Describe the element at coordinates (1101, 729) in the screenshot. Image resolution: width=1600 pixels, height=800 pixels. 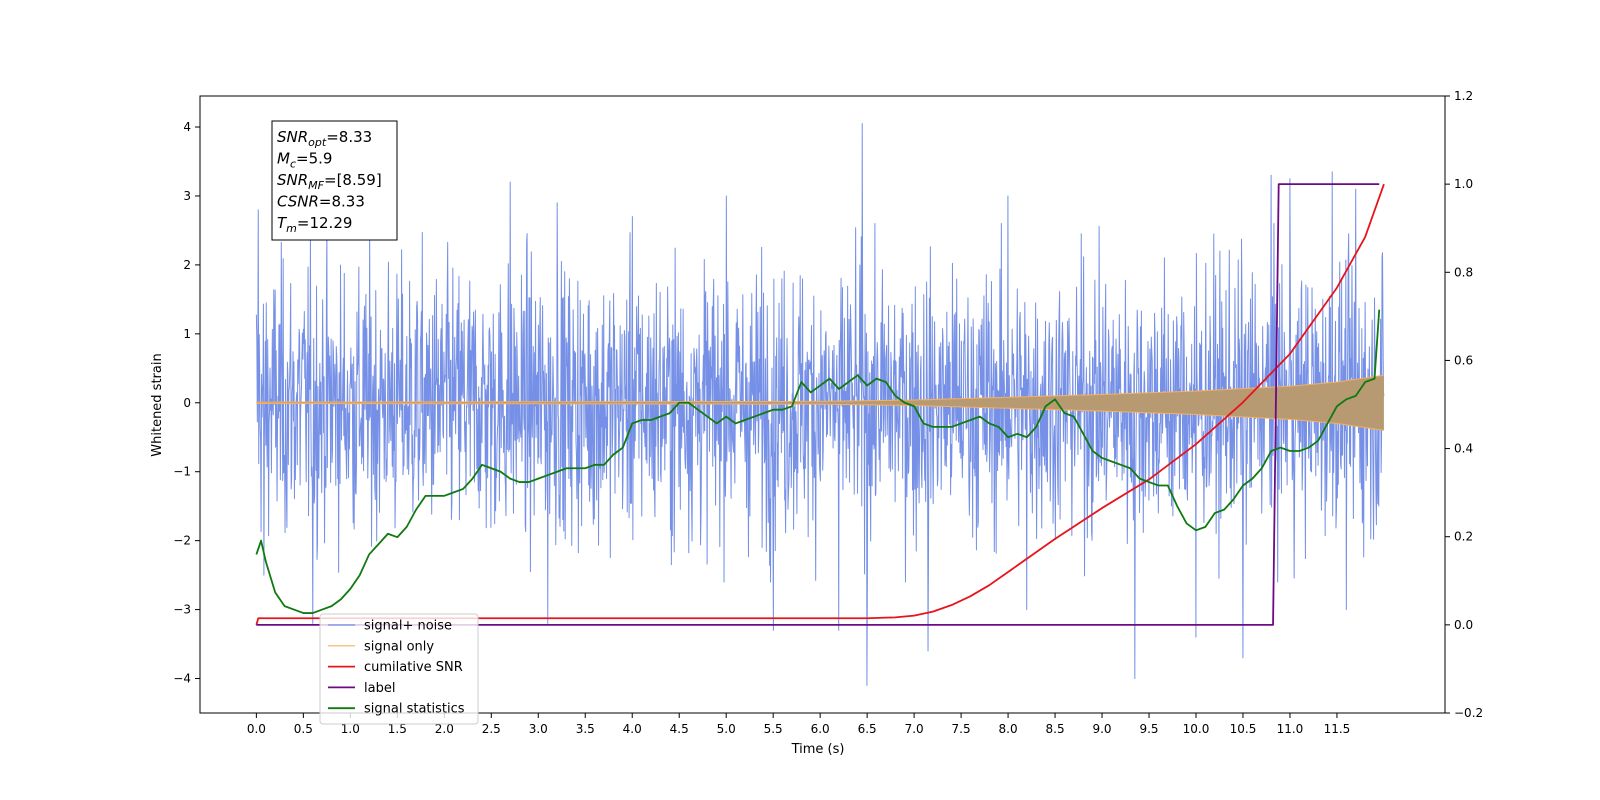
I see `x-tick-label: 9.0` at that location.